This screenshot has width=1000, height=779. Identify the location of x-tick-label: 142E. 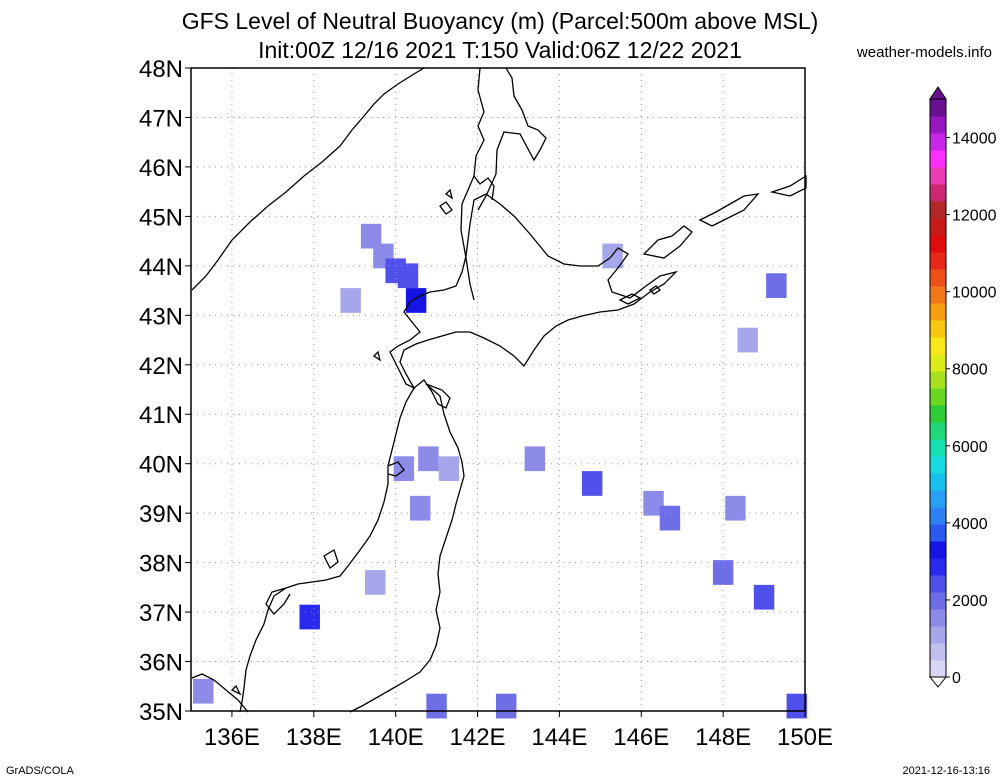
(478, 737).